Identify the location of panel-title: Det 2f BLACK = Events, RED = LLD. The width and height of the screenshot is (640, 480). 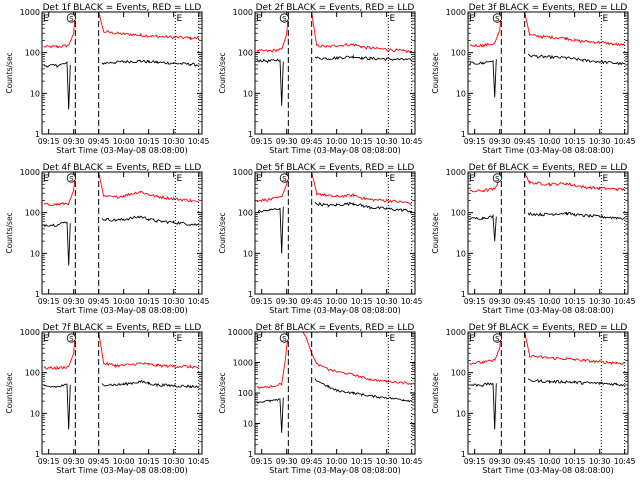
(335, 8).